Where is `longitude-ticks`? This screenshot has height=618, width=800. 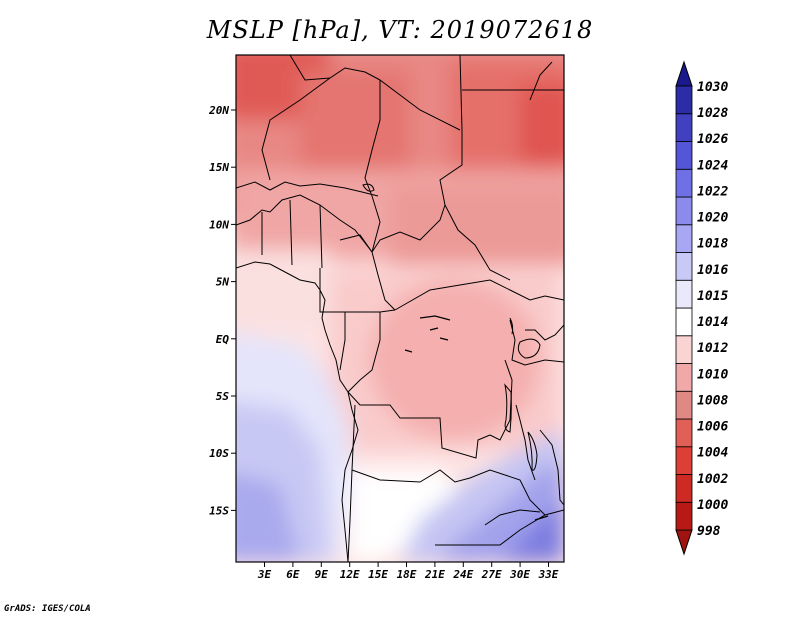
longitude-ticks is located at coordinates (406, 564).